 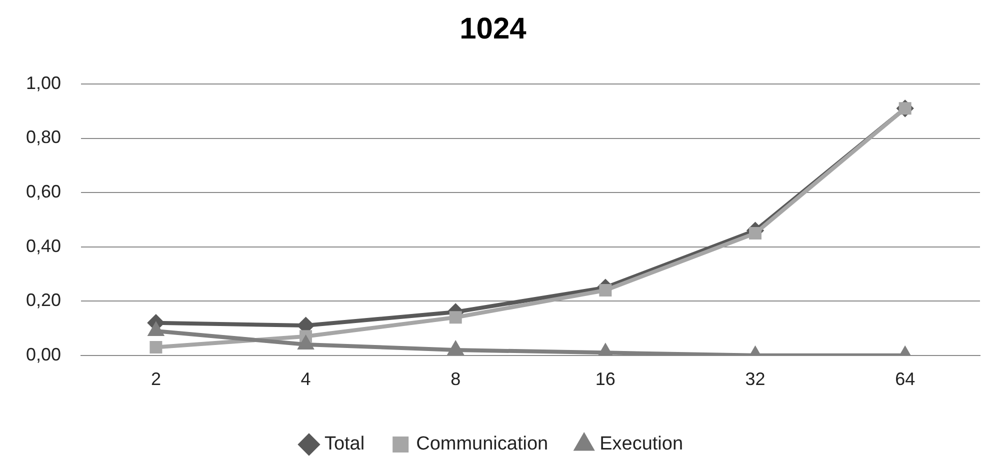 I want to click on x-tick-label: 16, so click(x=605, y=379).